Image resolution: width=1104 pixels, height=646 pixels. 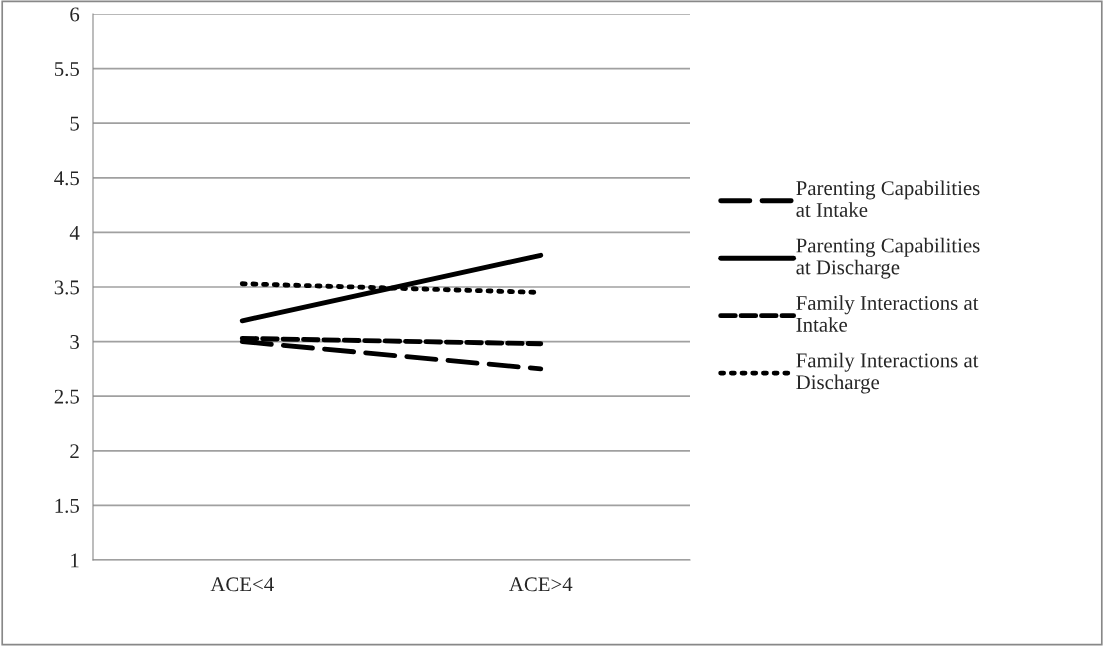 What do you see at coordinates (887, 373) in the screenshot?
I see `legend-label: Family Interactions at Discharge` at bounding box center [887, 373].